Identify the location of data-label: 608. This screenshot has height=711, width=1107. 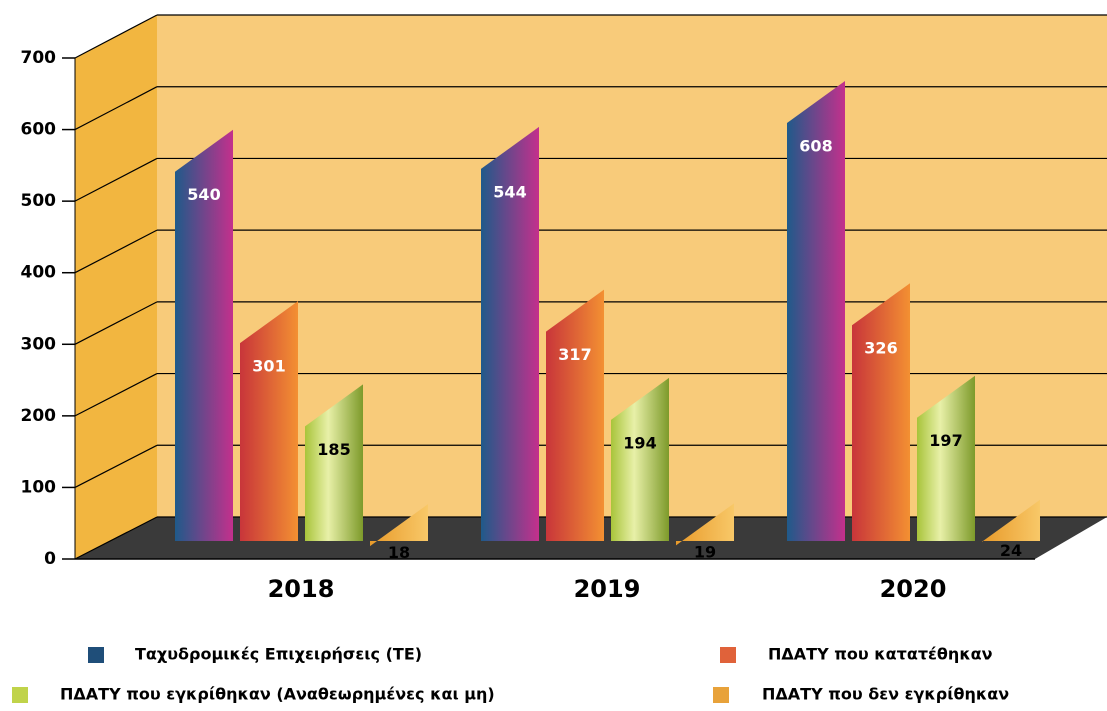
(815, 145).